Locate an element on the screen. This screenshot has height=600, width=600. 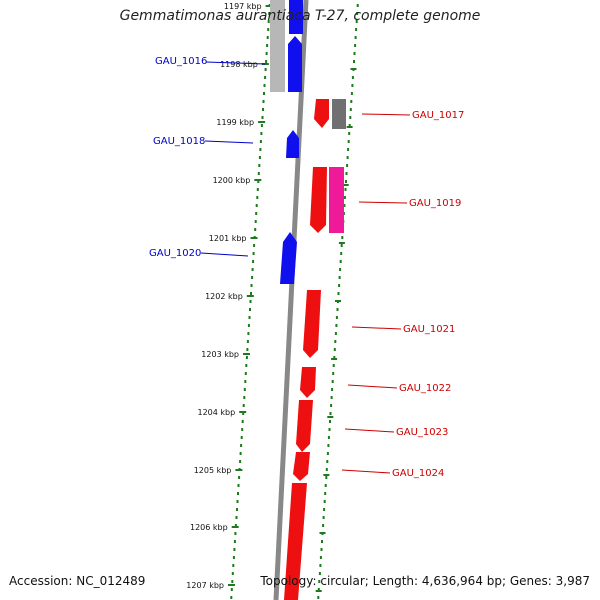
gene-block-gray is located at coordinates (277, 46).